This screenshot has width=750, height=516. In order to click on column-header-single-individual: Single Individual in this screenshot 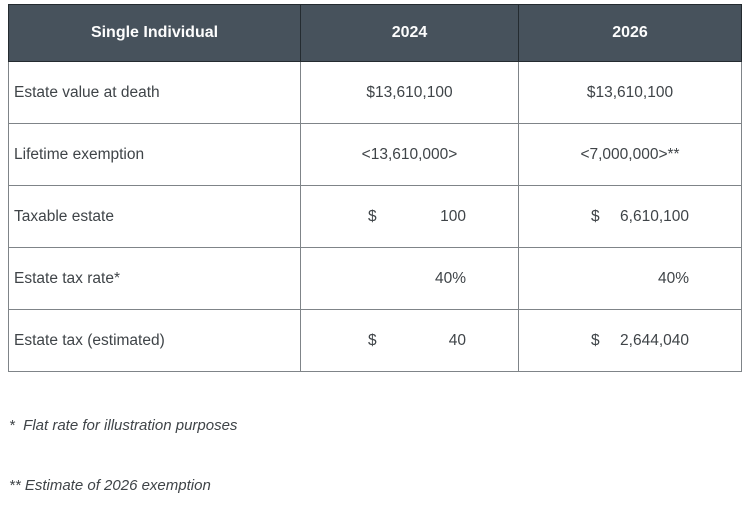, I will do `click(154, 33)`.